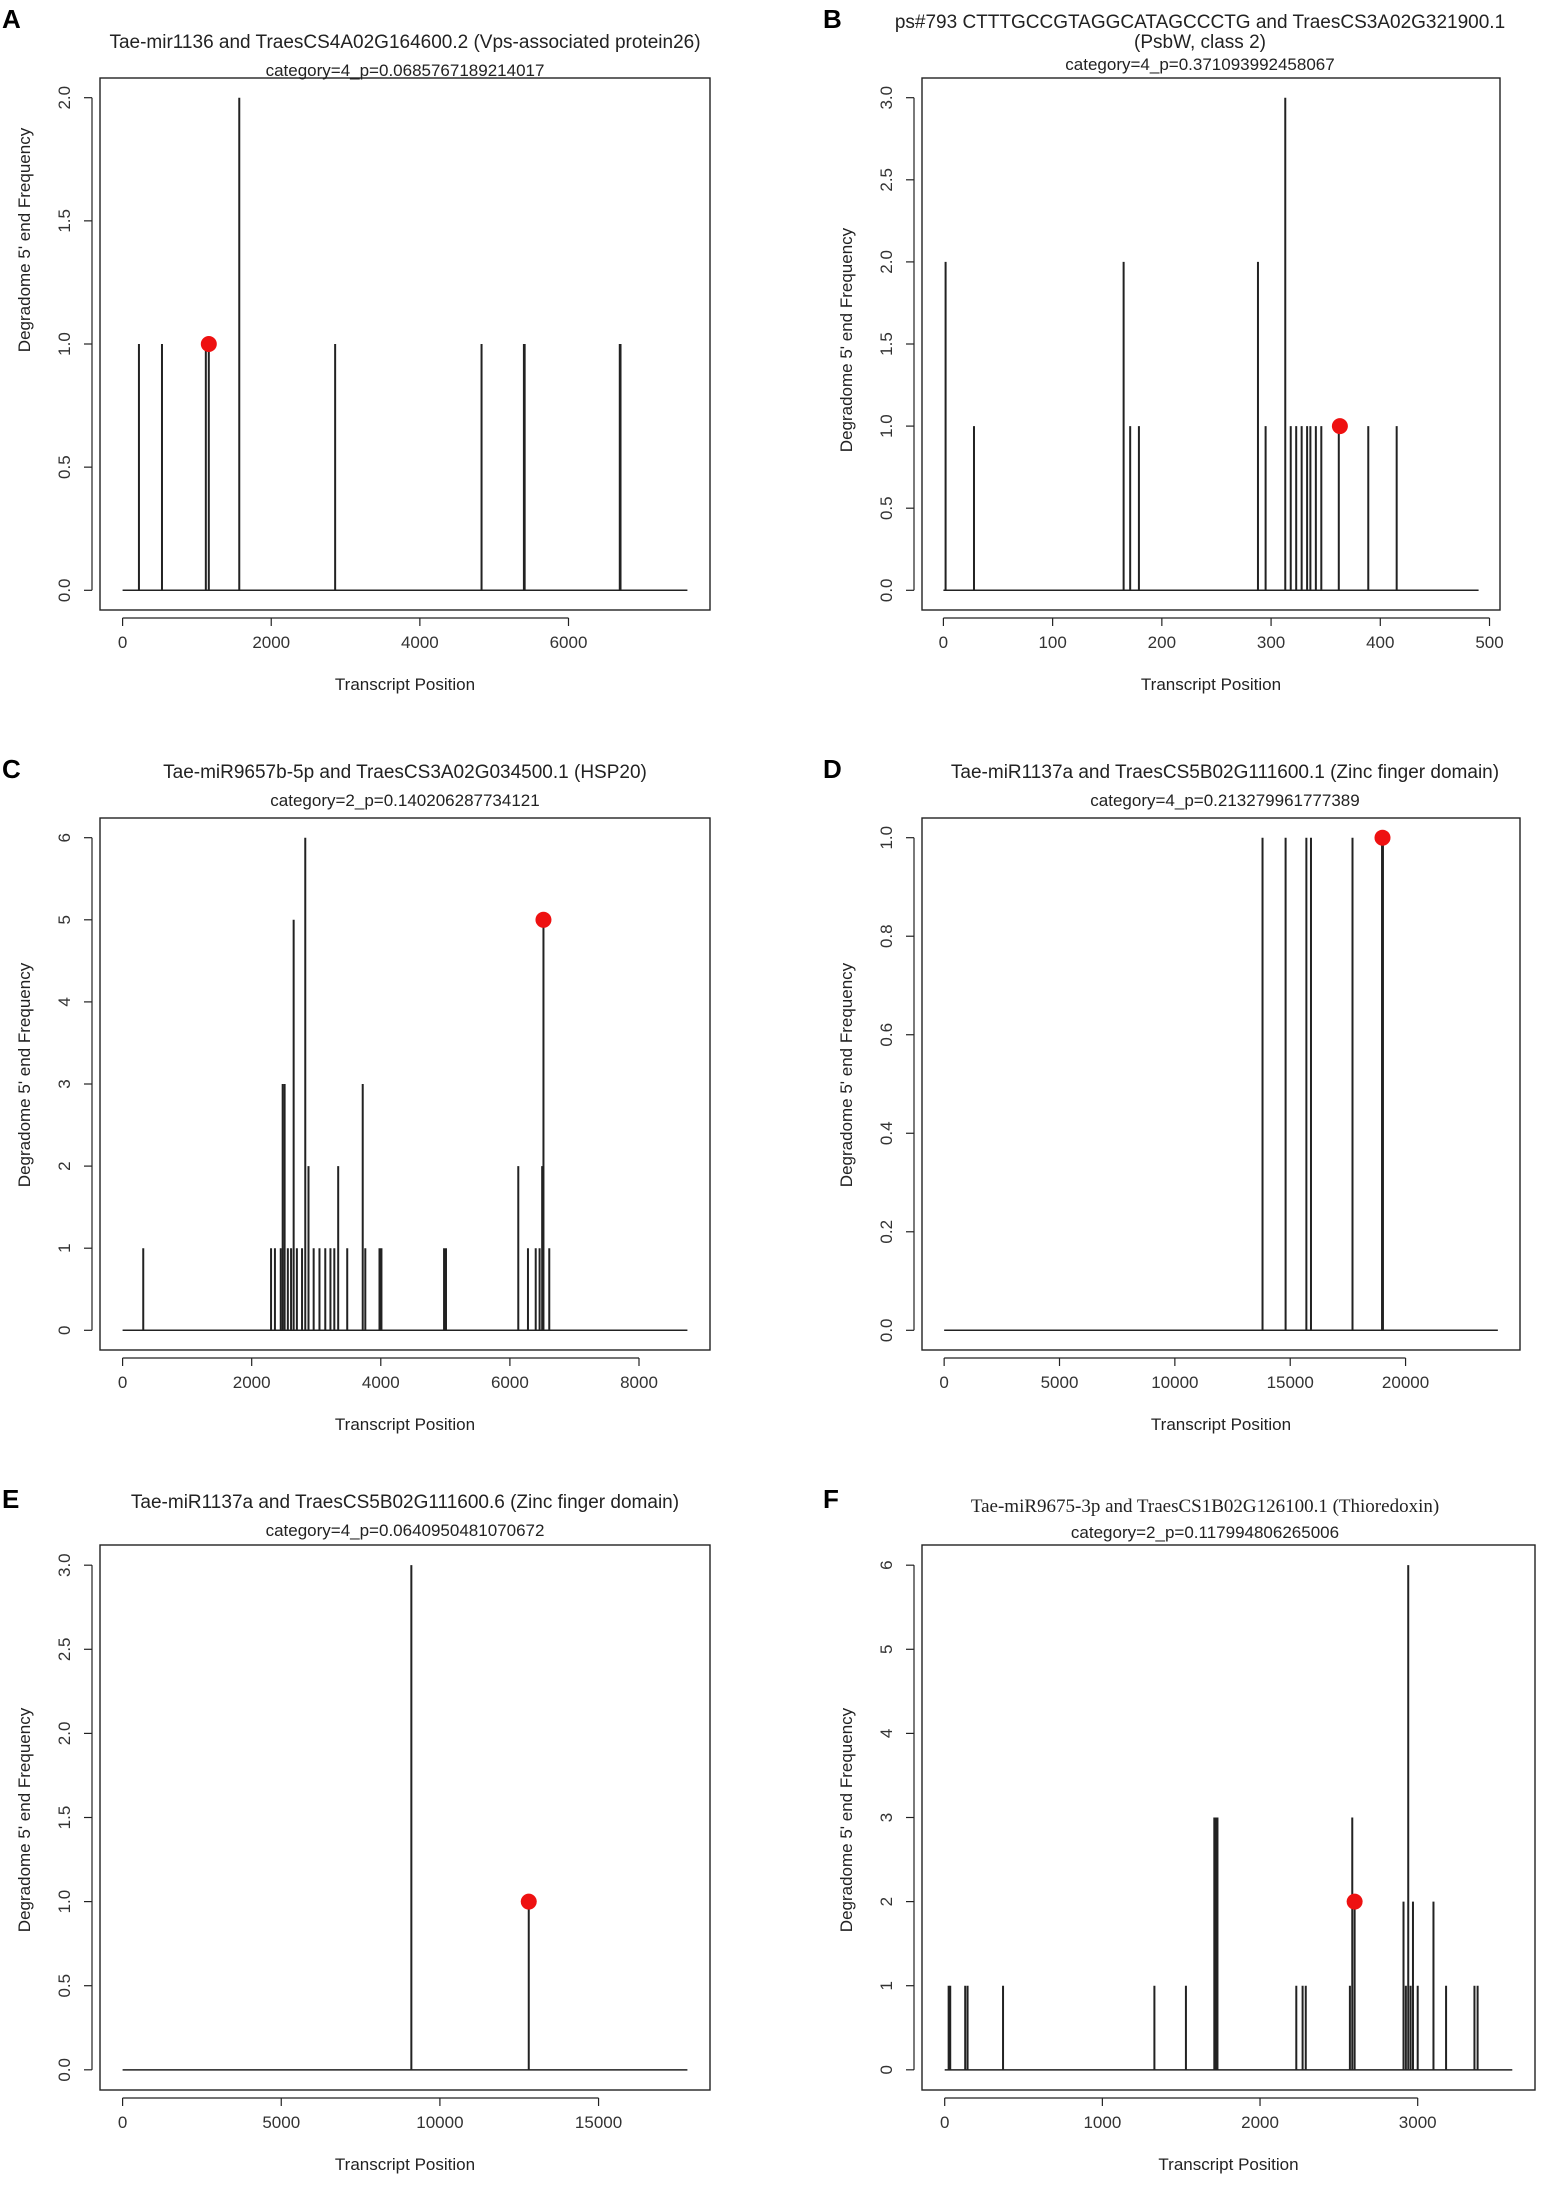 This screenshot has height=2185, width=1545. I want to click on y-tick-label: 0.8, so click(886, 936).